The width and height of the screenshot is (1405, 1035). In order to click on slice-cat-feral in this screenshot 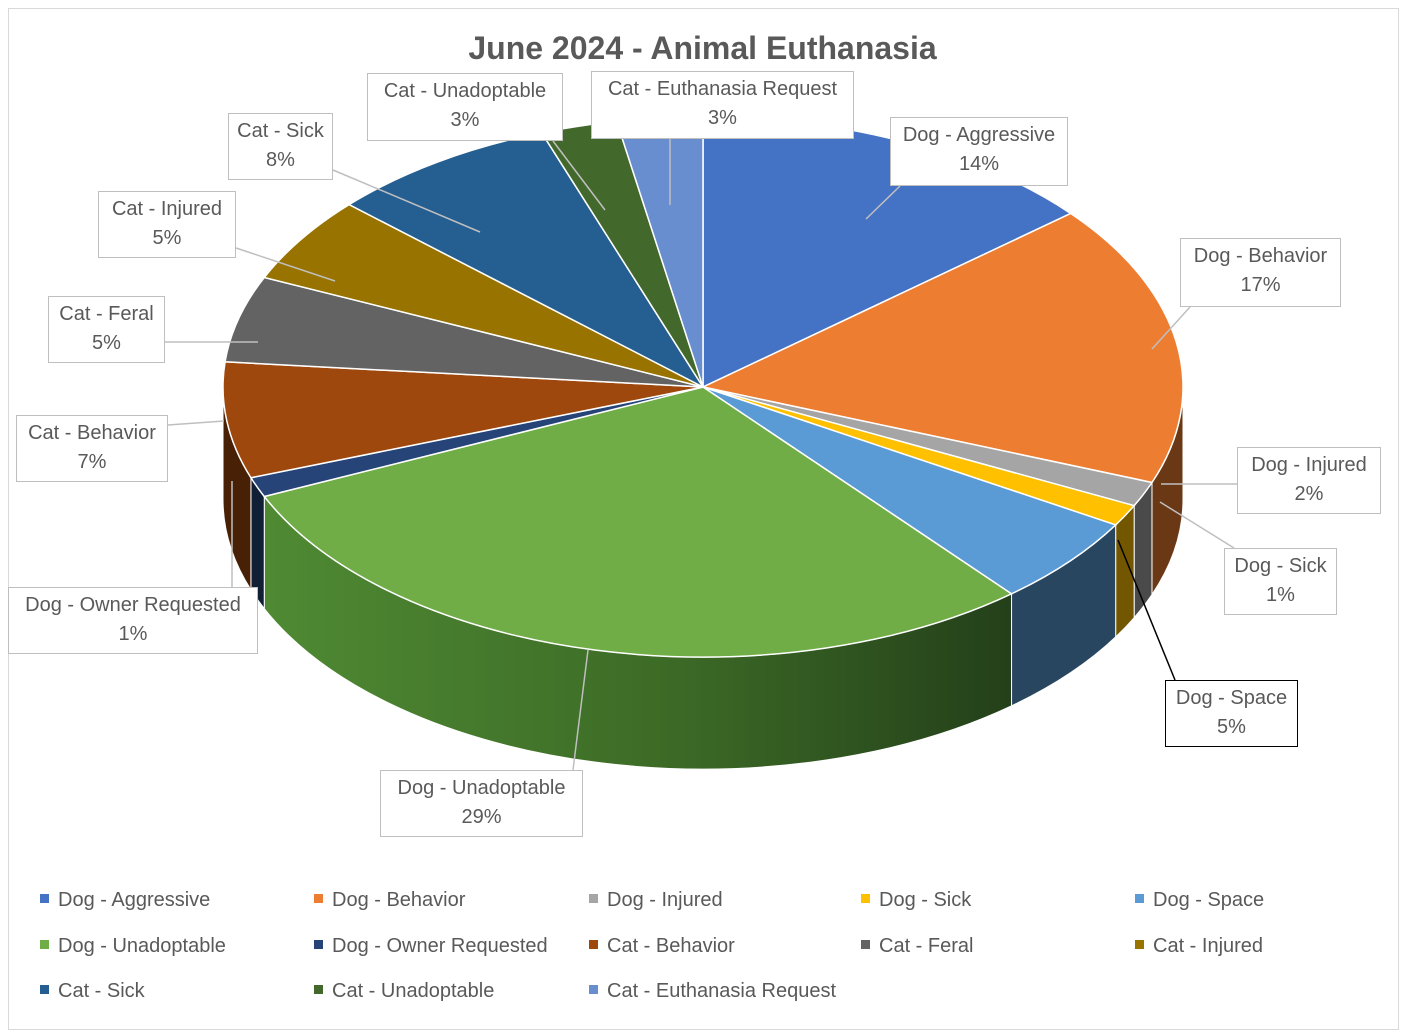, I will do `click(464, 332)`.